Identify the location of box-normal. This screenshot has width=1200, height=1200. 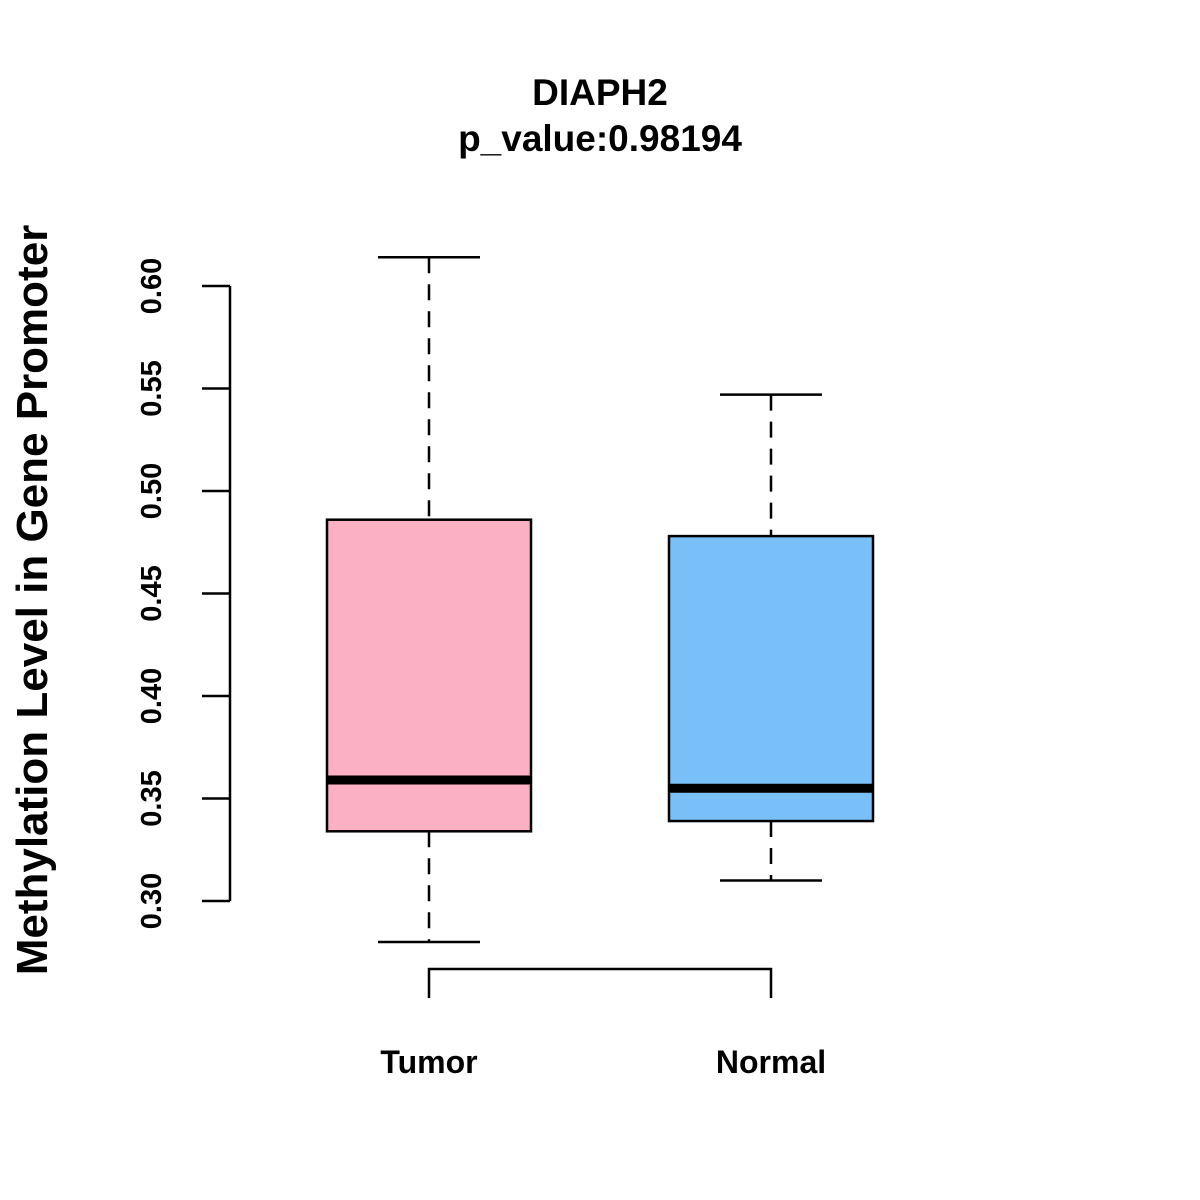
(771, 637).